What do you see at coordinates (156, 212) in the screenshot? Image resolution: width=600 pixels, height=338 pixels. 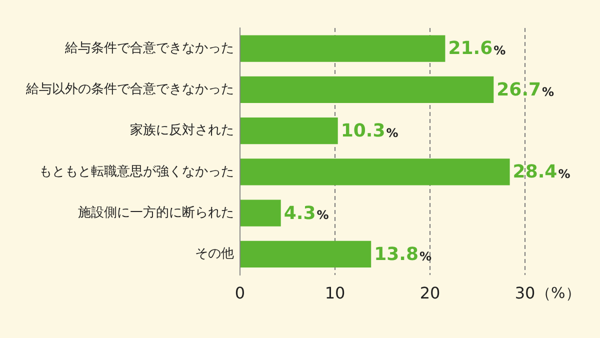 I see `y-tick-label: 施設側に一方的に断られた` at bounding box center [156, 212].